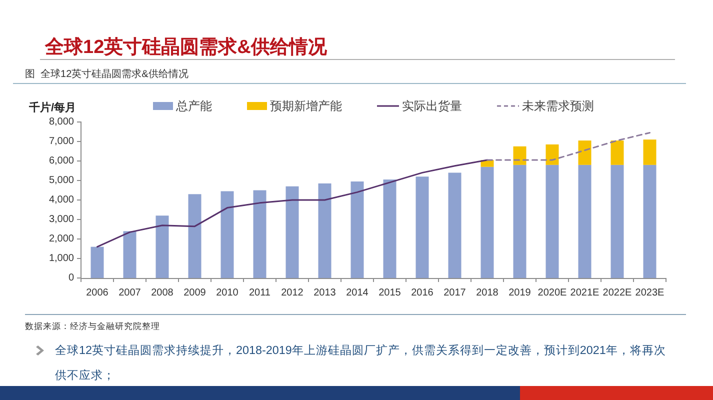  What do you see at coordinates (357, 293) in the screenshot?
I see `x-tick-label: 2014` at bounding box center [357, 293].